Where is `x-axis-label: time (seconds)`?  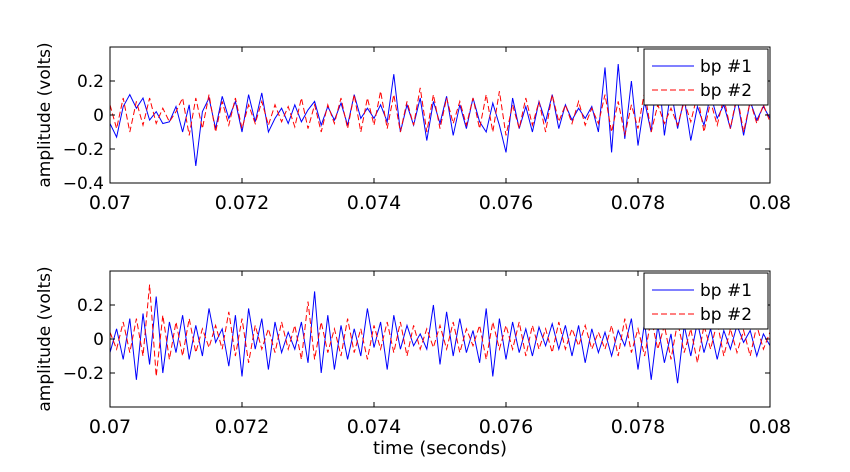
x-axis-label: time (seconds) is located at coordinates (440, 448).